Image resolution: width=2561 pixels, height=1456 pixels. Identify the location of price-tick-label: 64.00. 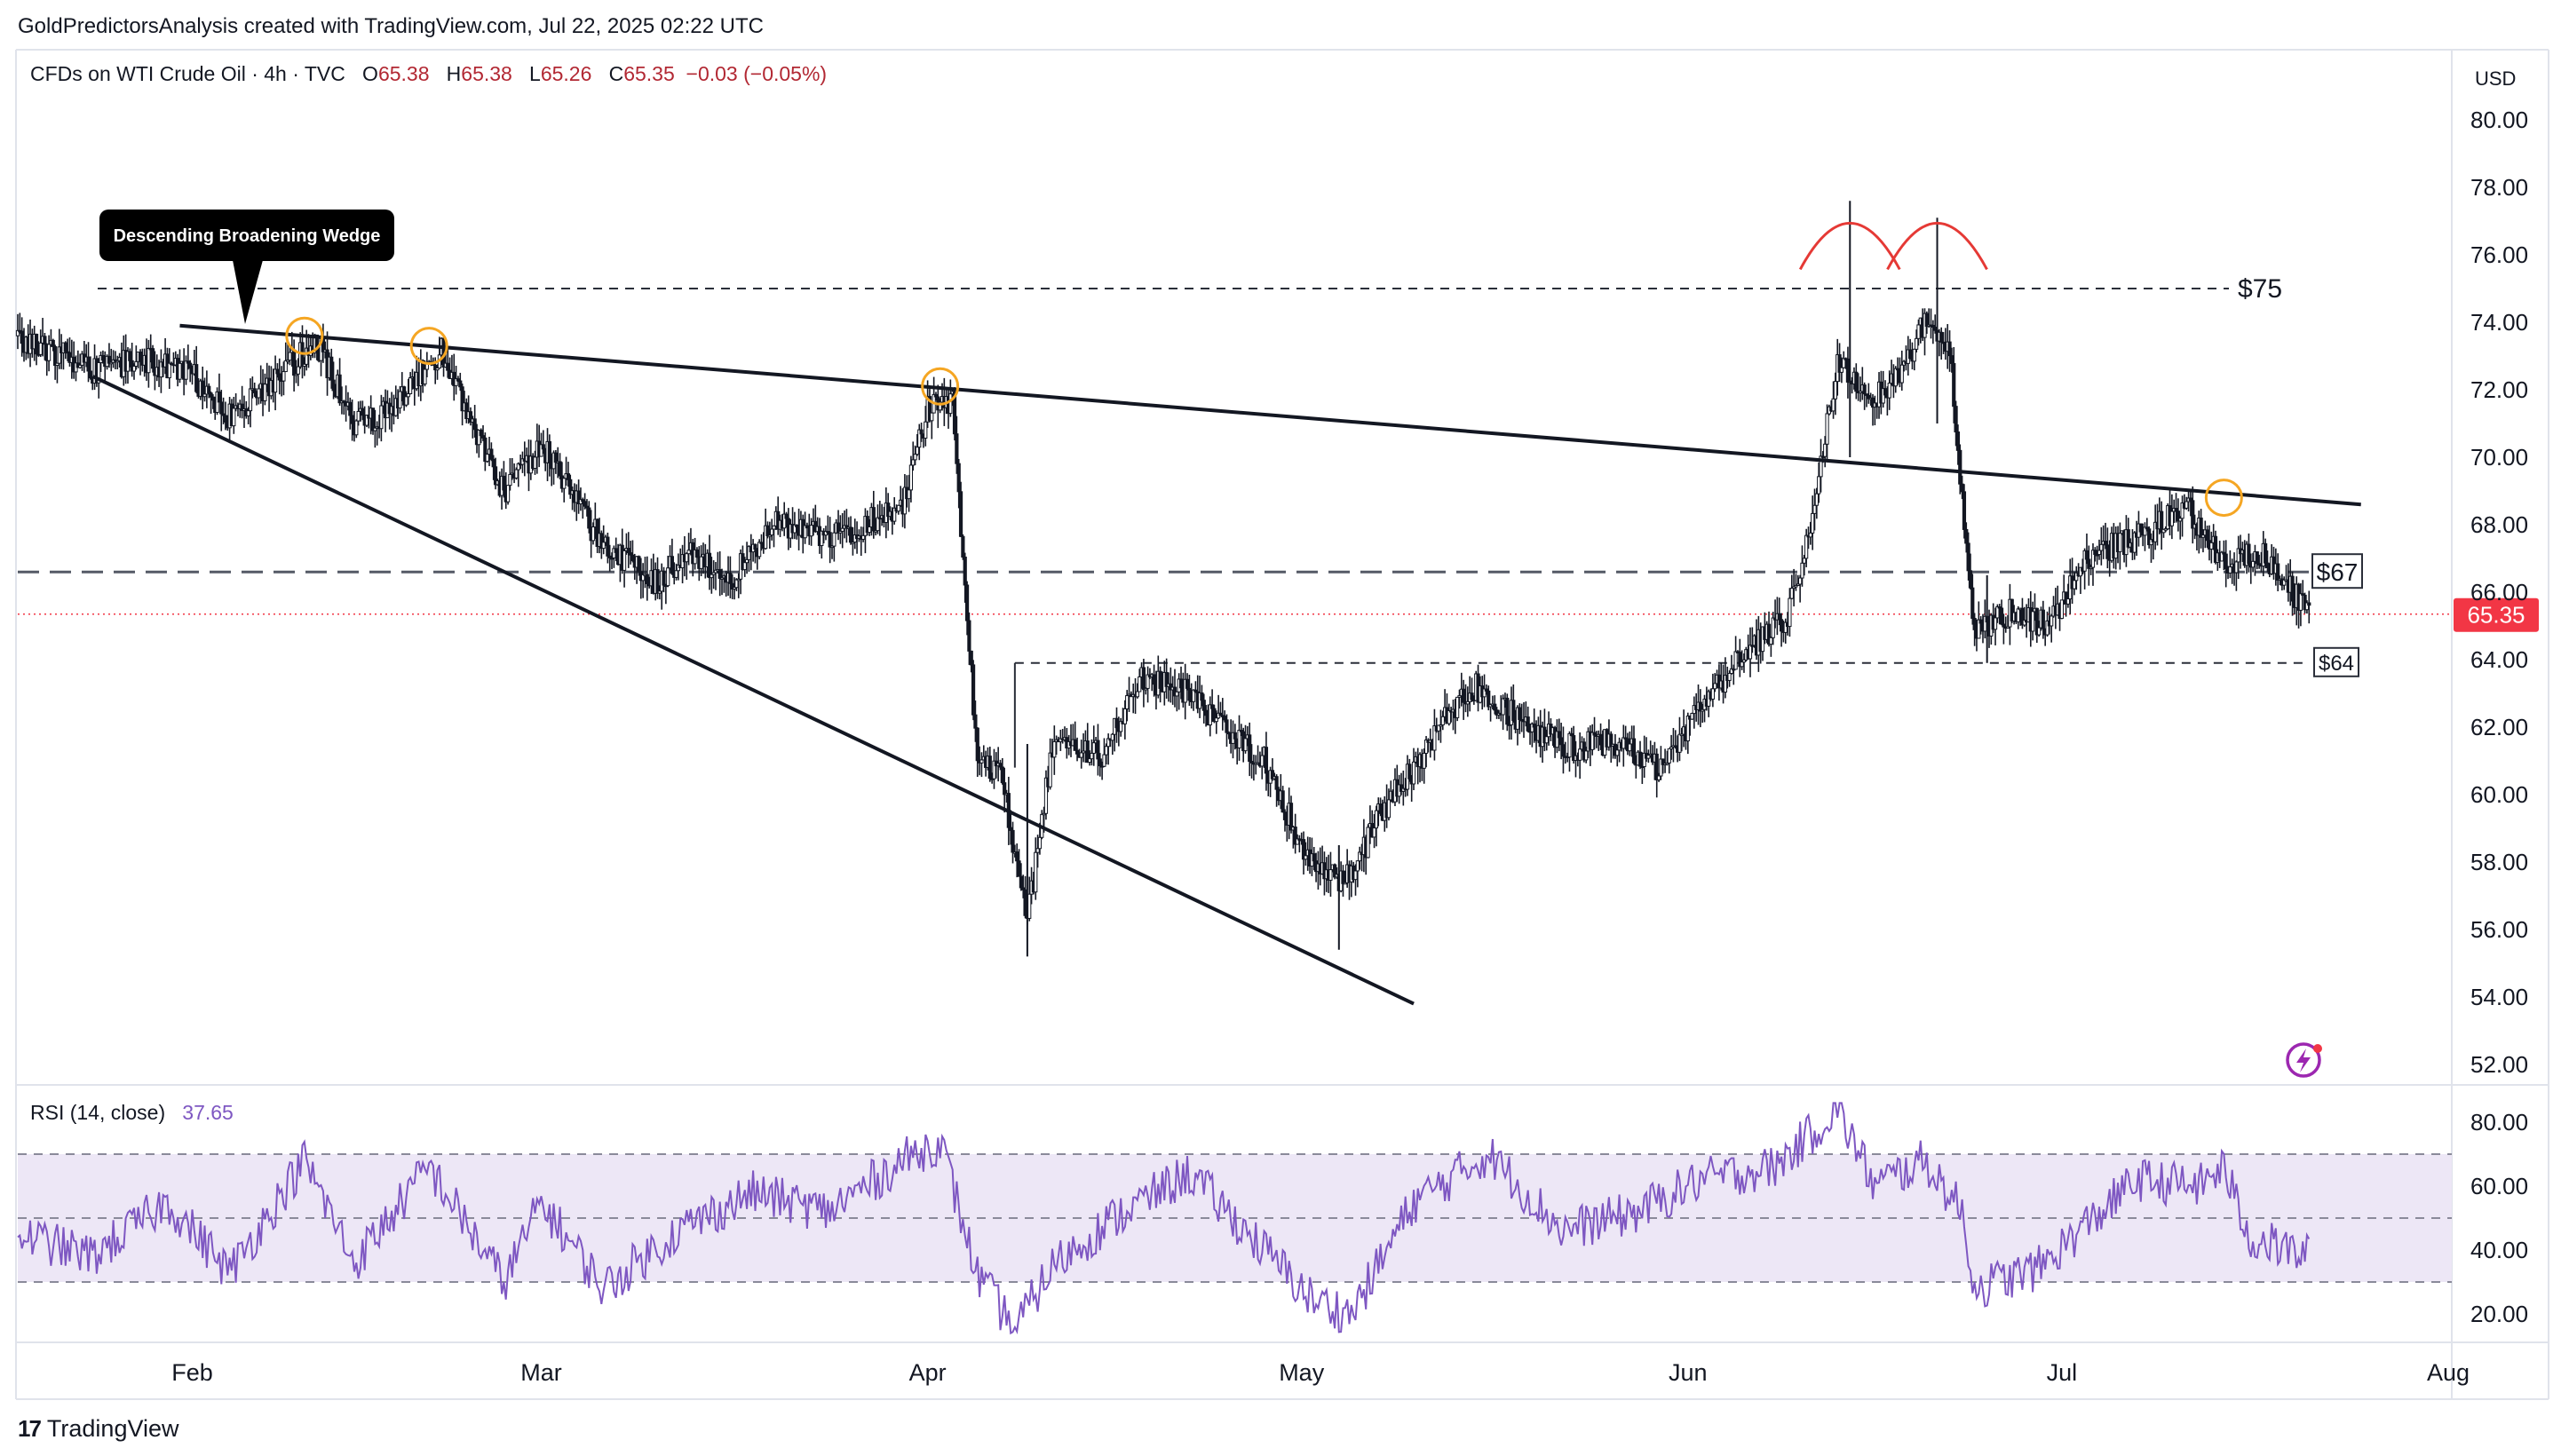
(2499, 659).